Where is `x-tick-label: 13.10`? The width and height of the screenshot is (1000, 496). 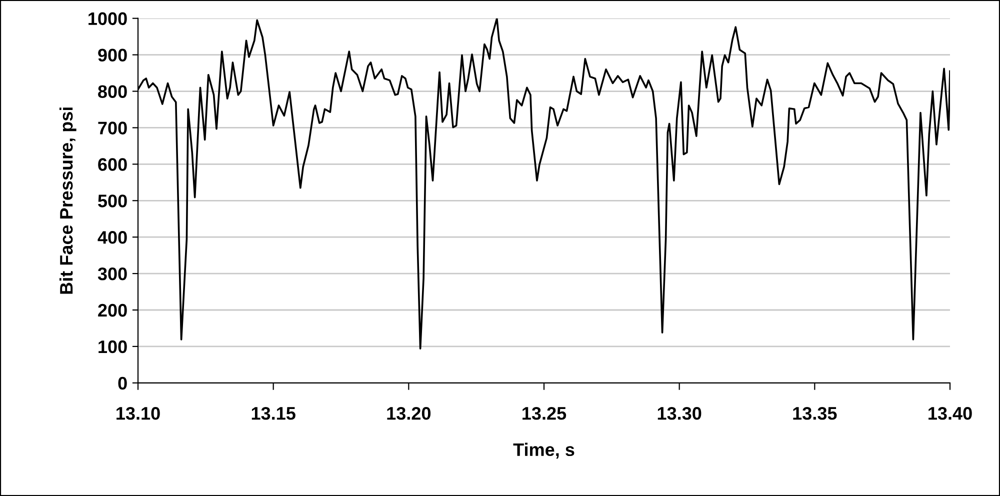
x-tick-label: 13.10 is located at coordinates (138, 413).